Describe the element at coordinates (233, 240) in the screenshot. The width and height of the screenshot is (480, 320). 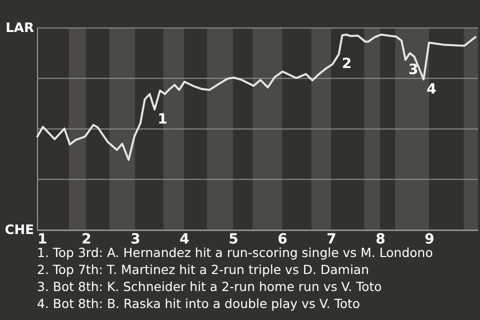
I see `x-tick-label: 5` at that location.